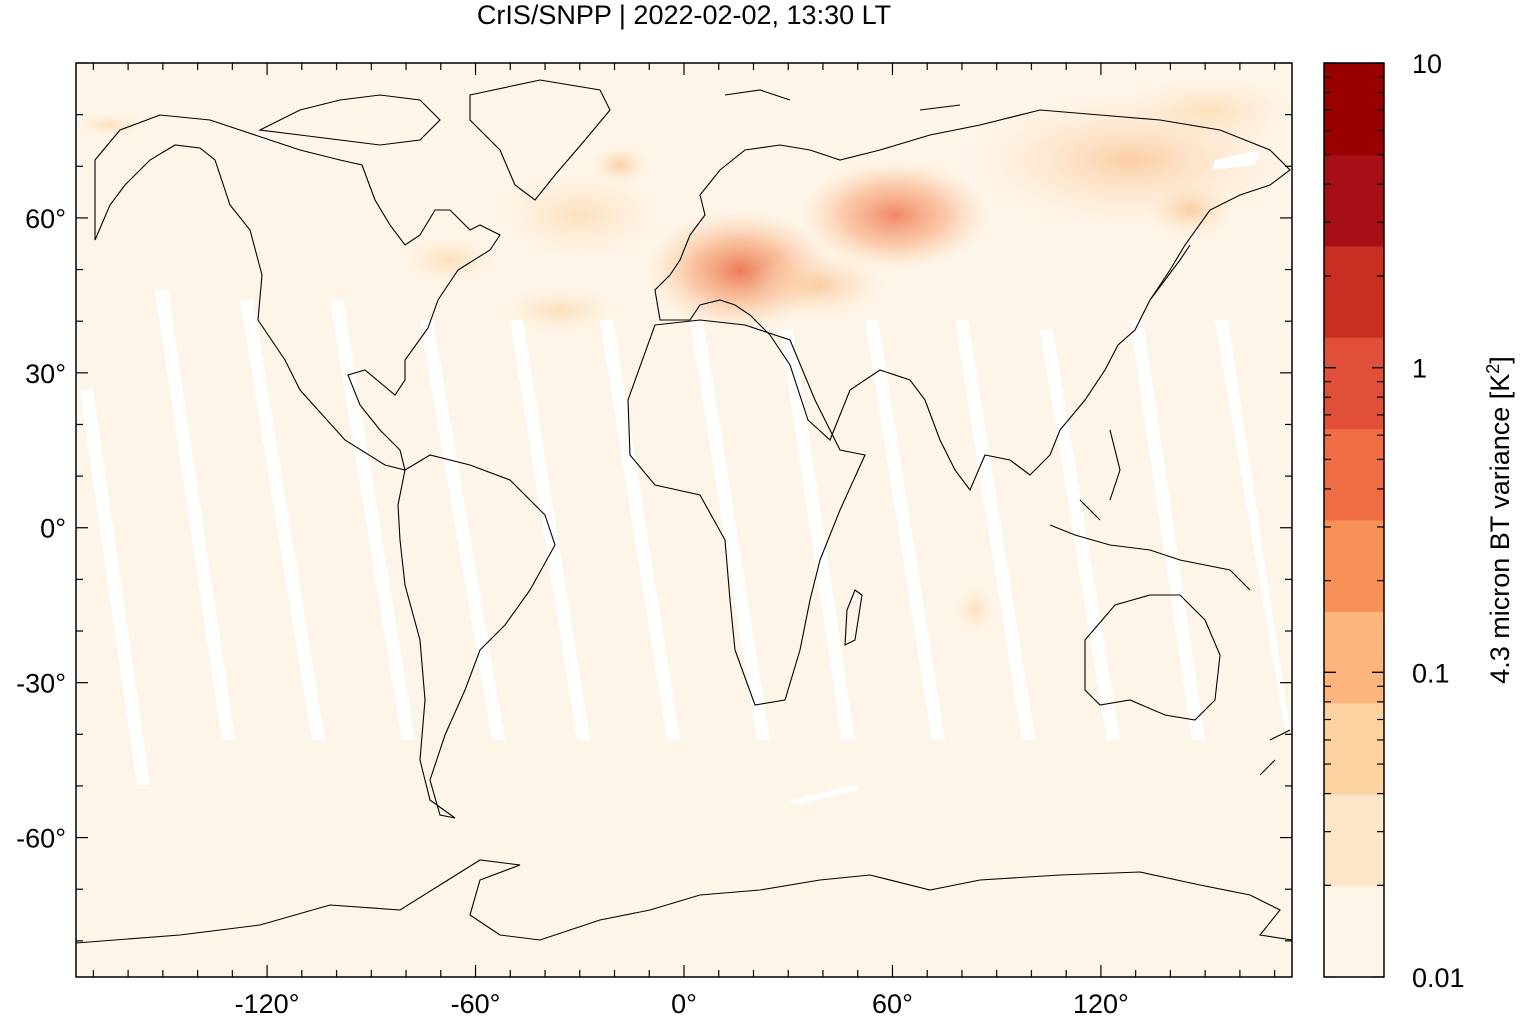 The height and width of the screenshot is (1020, 1522). I want to click on colorbar-ticks, so click(1354, 520).